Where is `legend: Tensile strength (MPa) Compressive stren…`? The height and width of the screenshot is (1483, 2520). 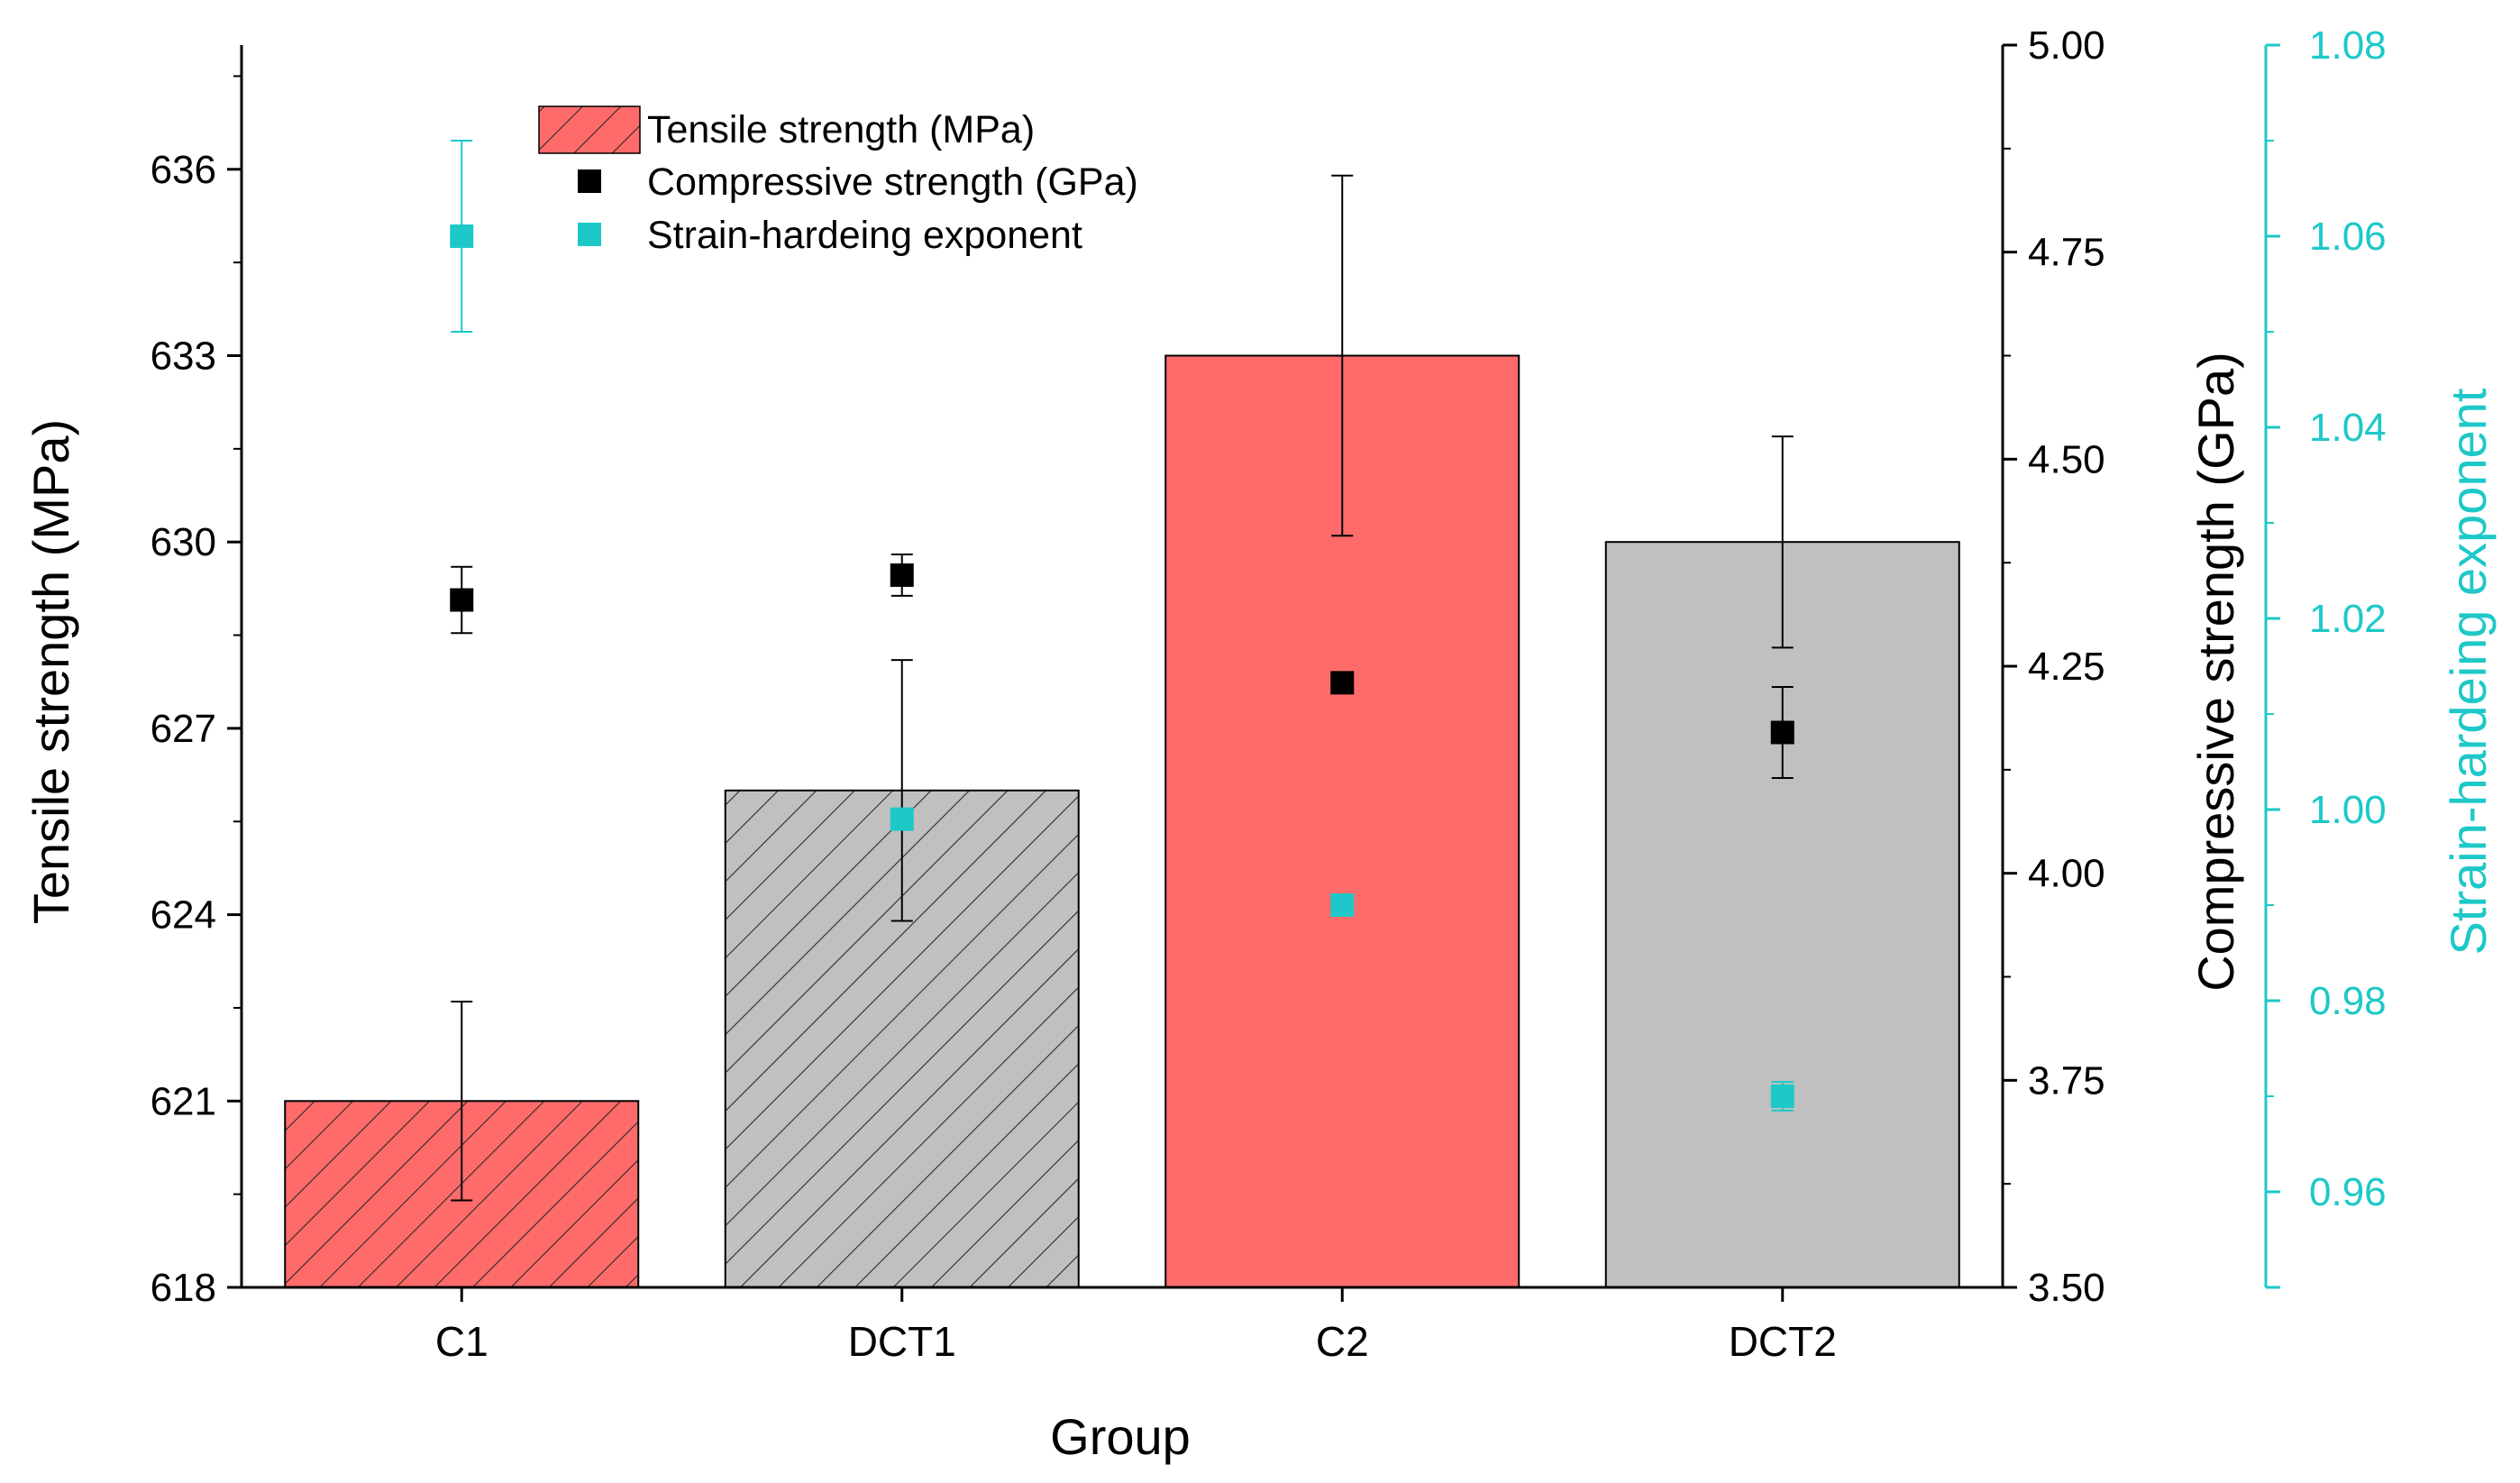 legend: Tensile strength (MPa) Compressive stren… is located at coordinates (838, 181).